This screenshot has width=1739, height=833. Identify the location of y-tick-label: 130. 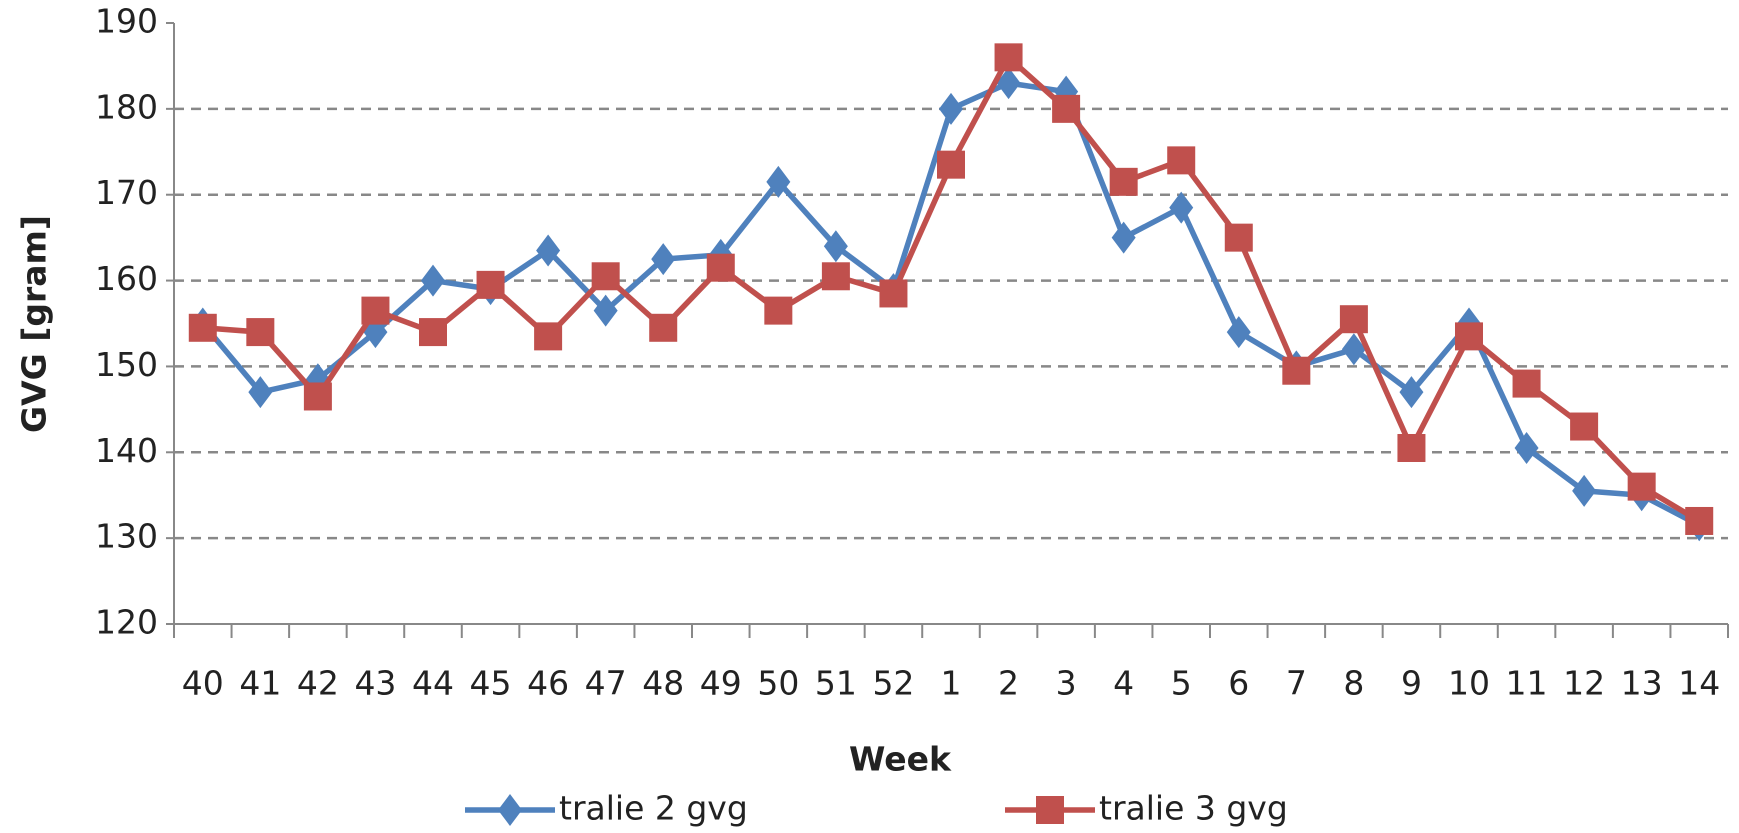
(126, 536).